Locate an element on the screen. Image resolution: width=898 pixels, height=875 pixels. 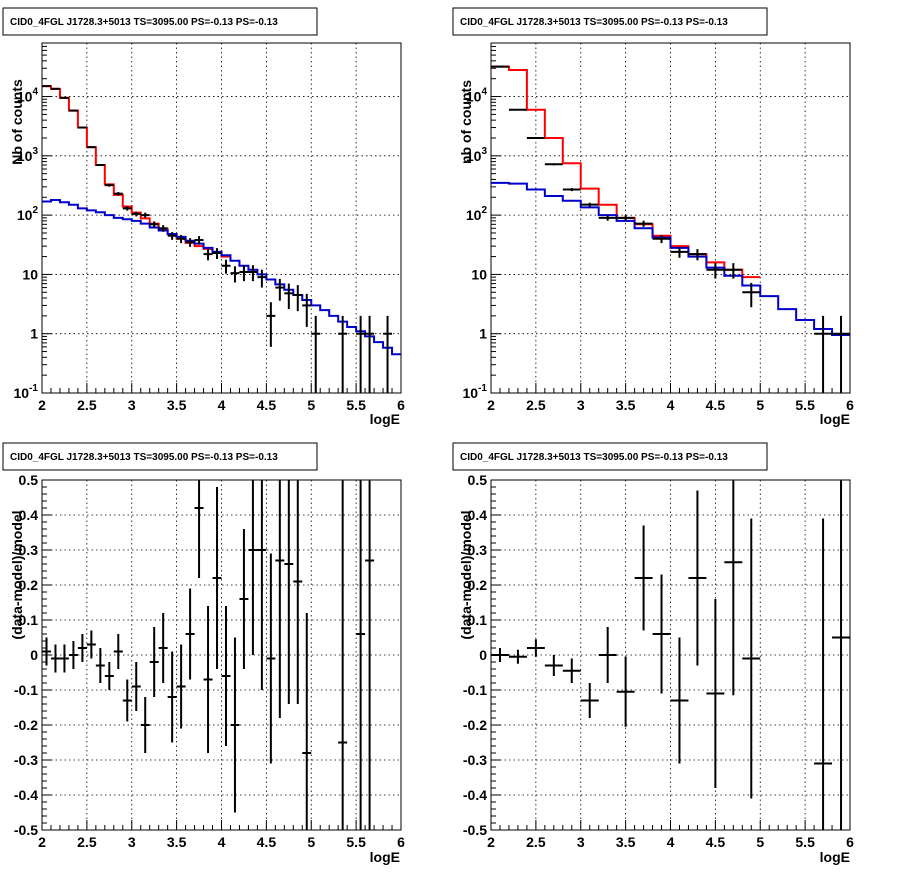
x-tick-label: 4 is located at coordinates (222, 405).